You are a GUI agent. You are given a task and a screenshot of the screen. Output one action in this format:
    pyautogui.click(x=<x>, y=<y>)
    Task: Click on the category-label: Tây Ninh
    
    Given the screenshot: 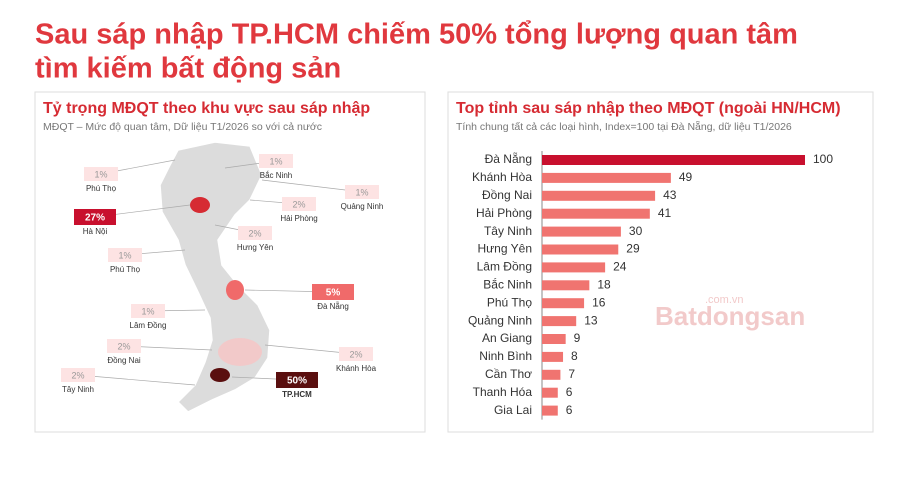 What is the action you would take?
    pyautogui.click(x=508, y=231)
    